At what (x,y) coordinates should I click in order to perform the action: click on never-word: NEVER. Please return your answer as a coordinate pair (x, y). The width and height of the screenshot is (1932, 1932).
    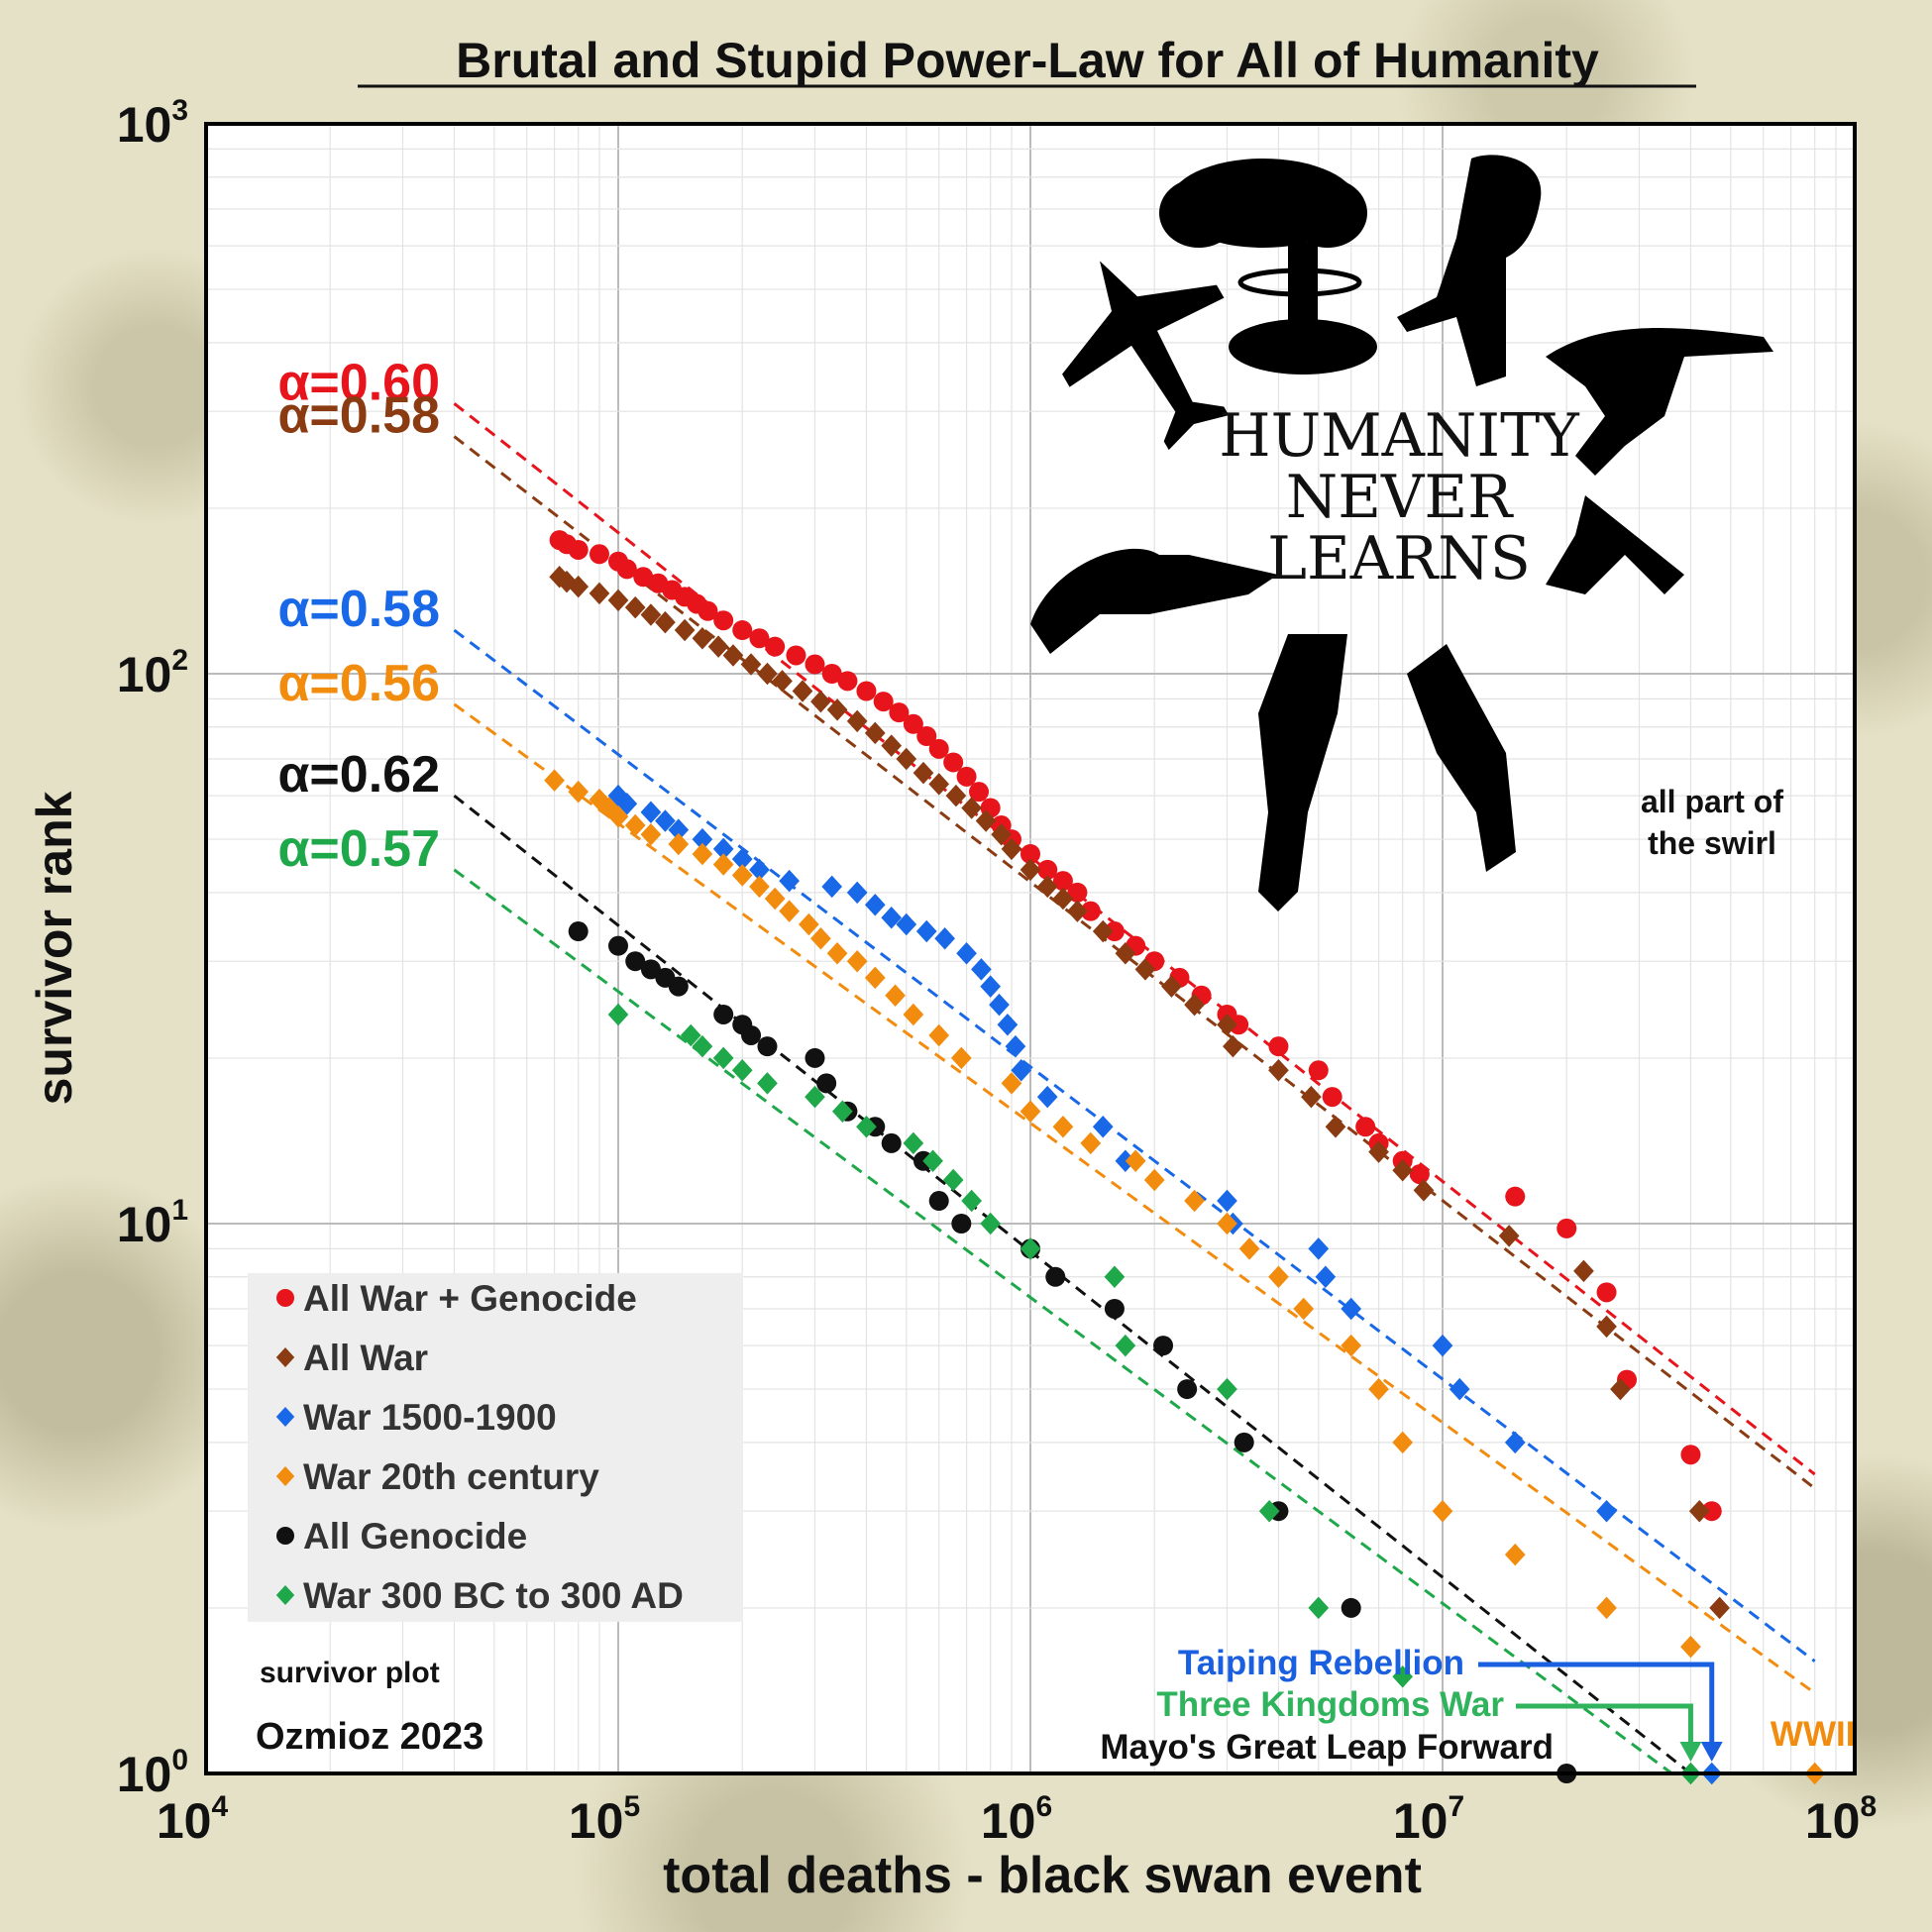
    Looking at the image, I should click on (1400, 497).